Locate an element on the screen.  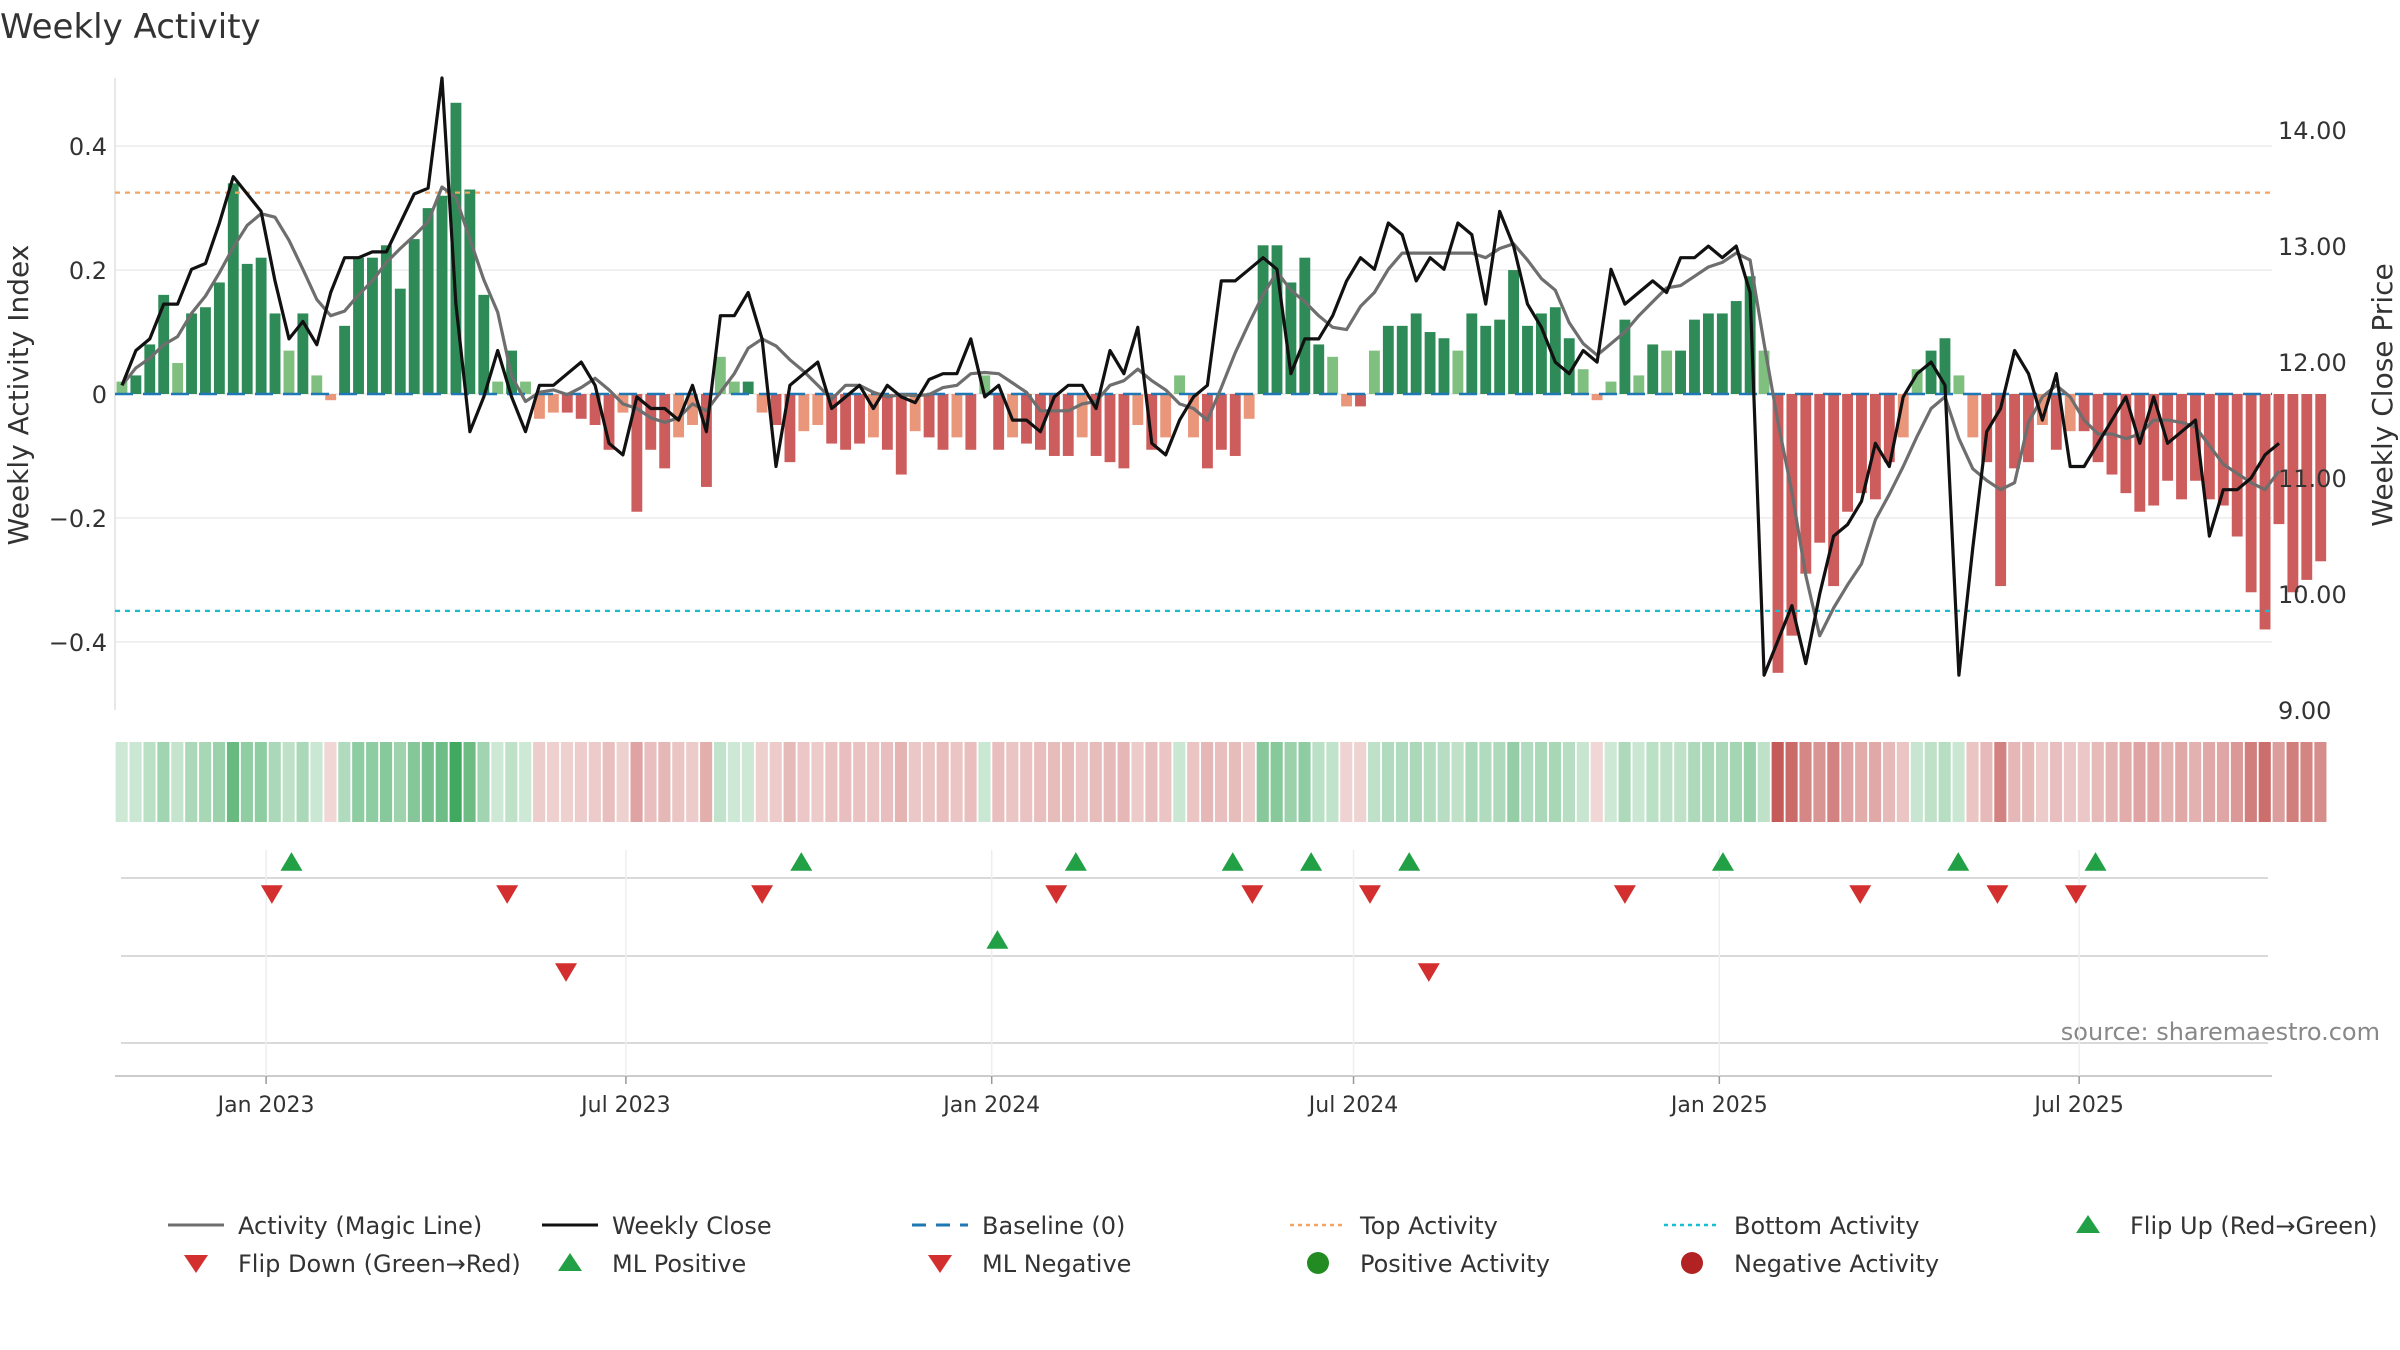
flip-up-marker is located at coordinates (1722, 861).